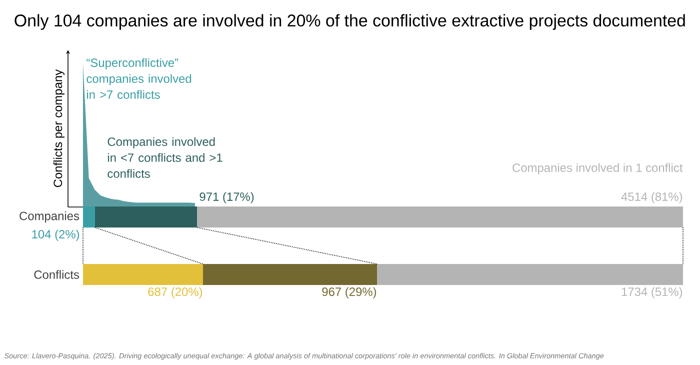 This screenshot has height=365, width=700. I want to click on data-label: 687 (20%), so click(175, 292).